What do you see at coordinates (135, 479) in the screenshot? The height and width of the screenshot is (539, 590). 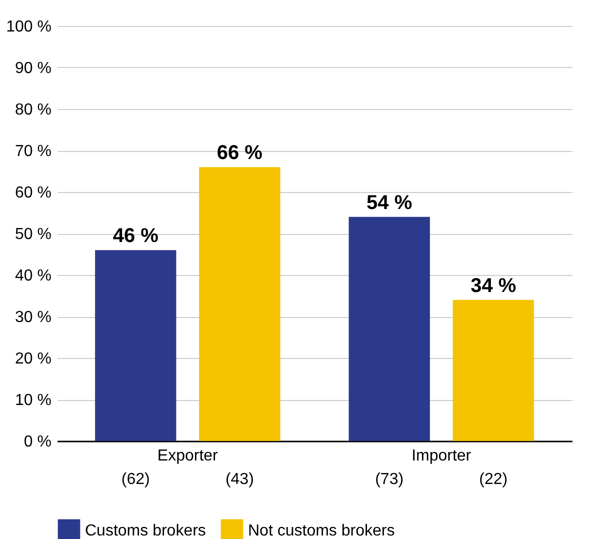 I see `text: (62)` at bounding box center [135, 479].